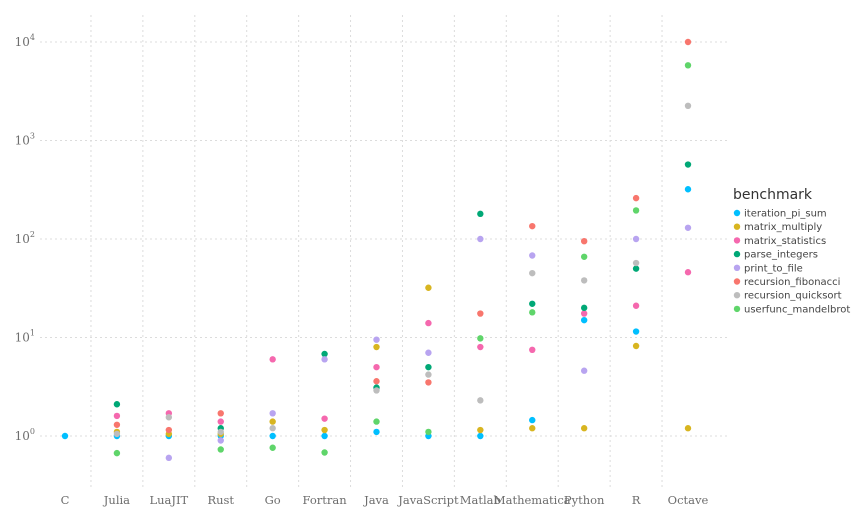  I want to click on y-tick-label: 10¹, so click(25, 337).